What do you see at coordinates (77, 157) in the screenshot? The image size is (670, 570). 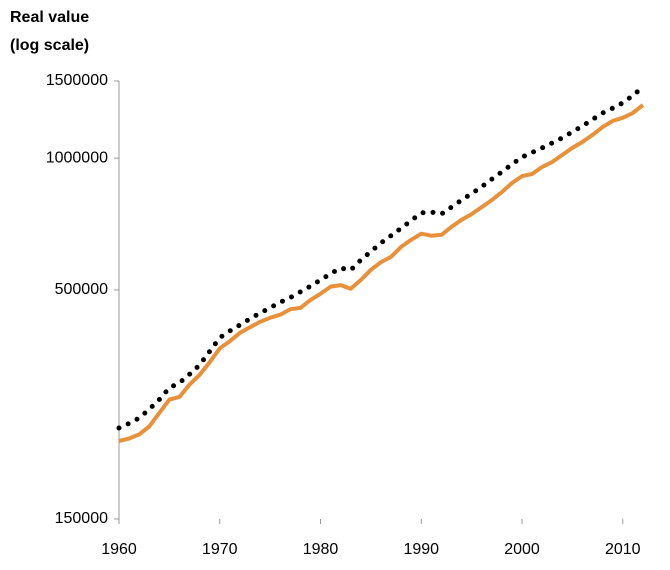 I see `y-tick-label: 1000000` at bounding box center [77, 157].